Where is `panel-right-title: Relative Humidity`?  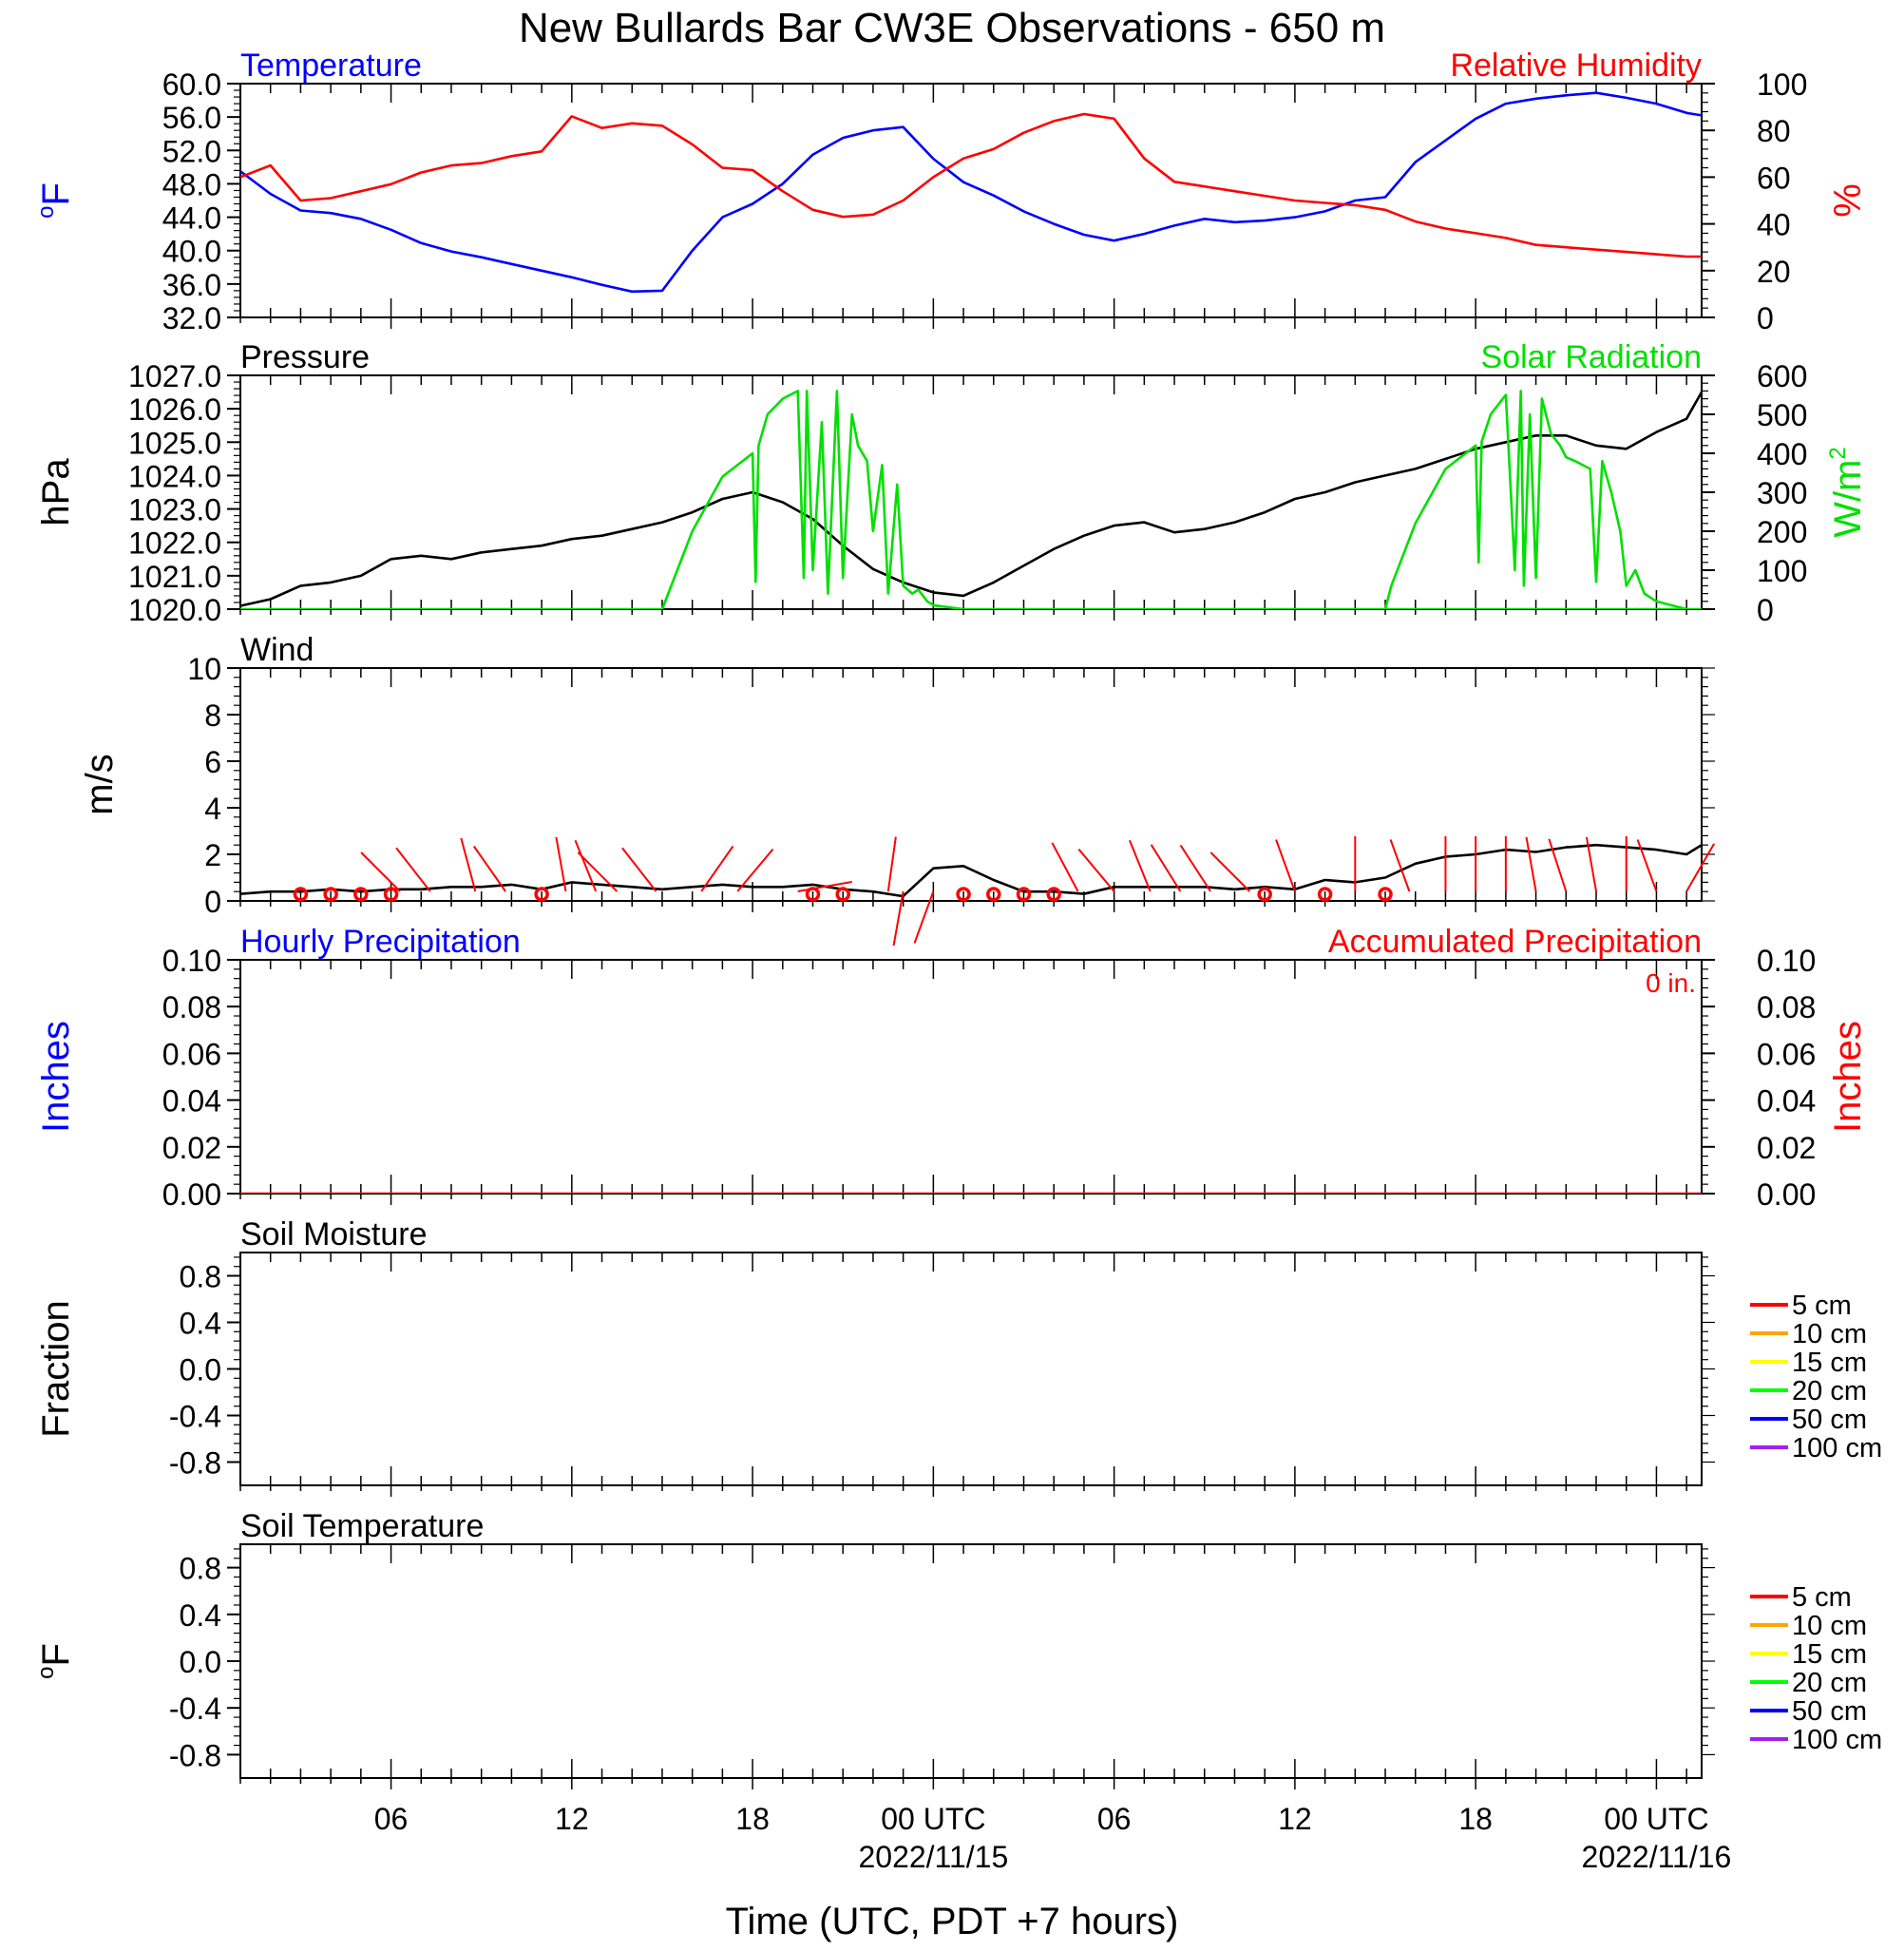
panel-right-title: Relative Humidity is located at coordinates (1576, 66).